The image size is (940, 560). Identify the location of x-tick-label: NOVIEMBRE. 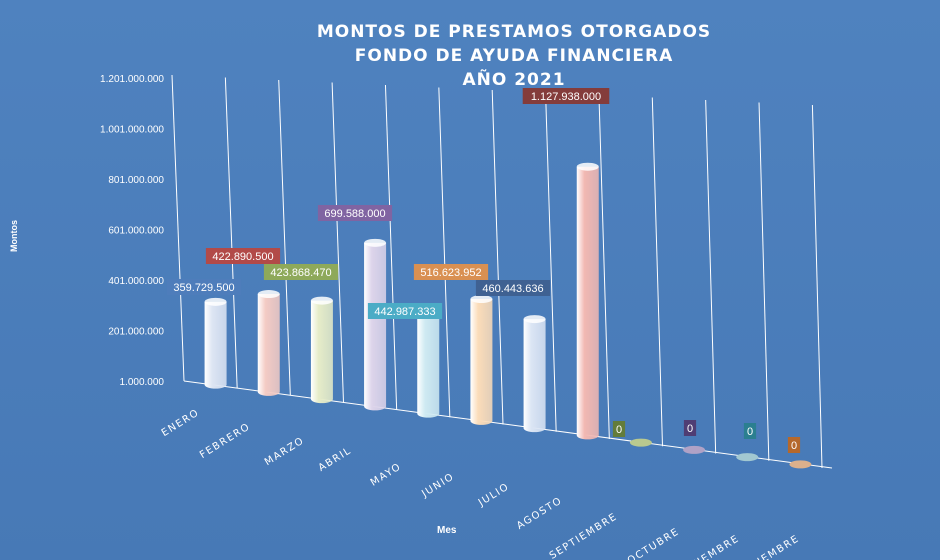
(707, 546).